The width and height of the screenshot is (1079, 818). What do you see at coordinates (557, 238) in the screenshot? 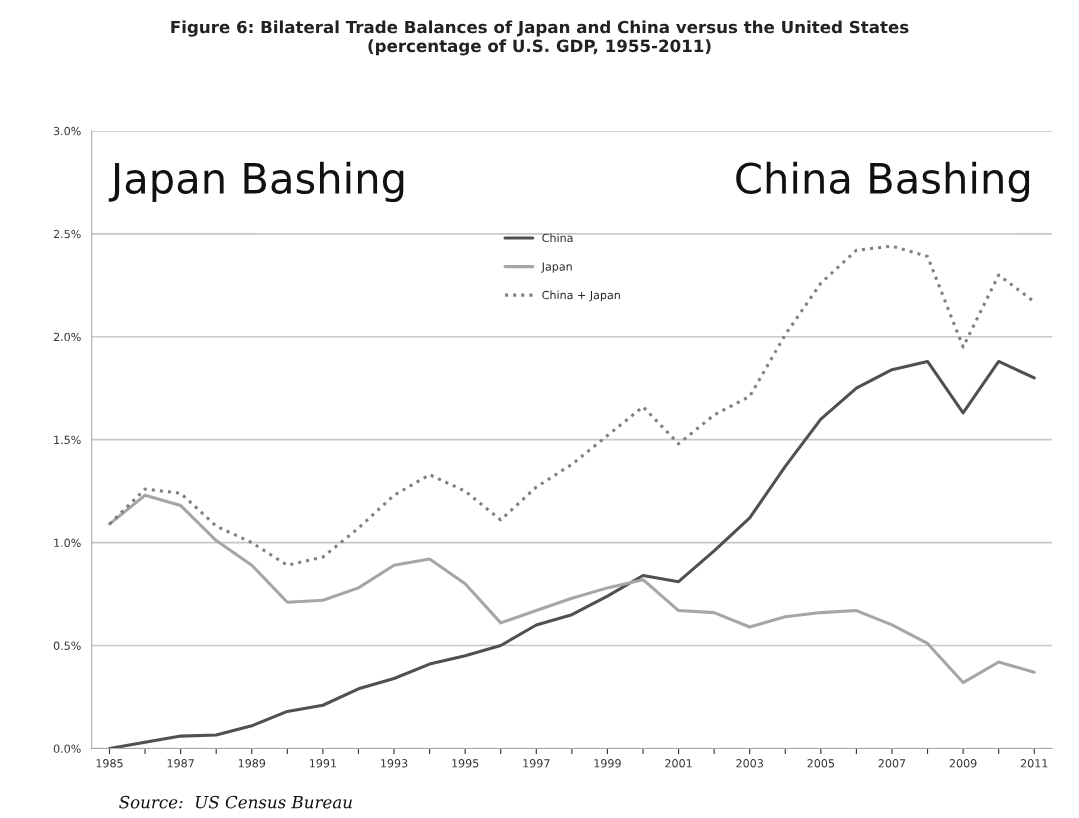
I see `legend-label: China` at bounding box center [557, 238].